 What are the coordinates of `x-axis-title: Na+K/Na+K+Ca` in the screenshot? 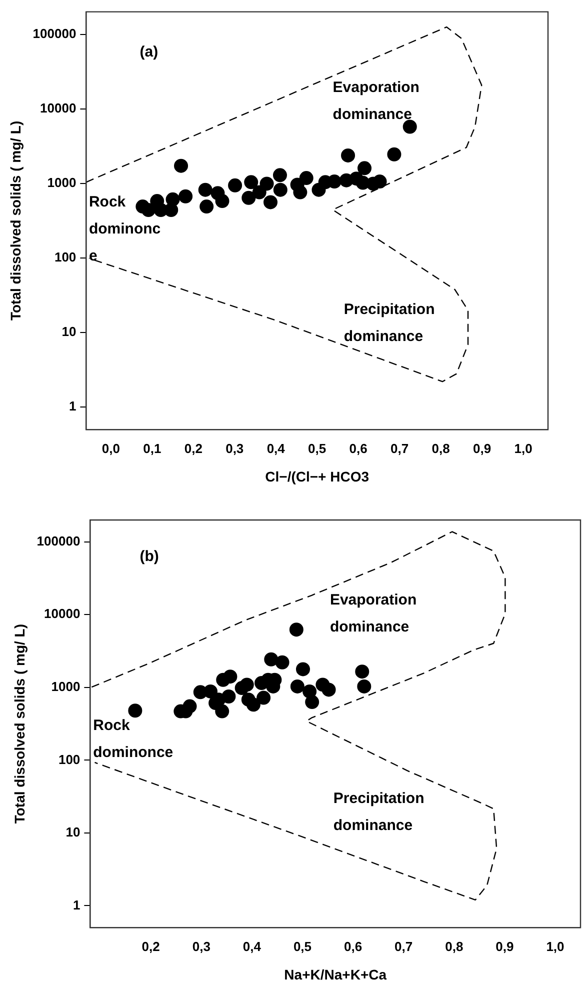 It's located at (335, 974).